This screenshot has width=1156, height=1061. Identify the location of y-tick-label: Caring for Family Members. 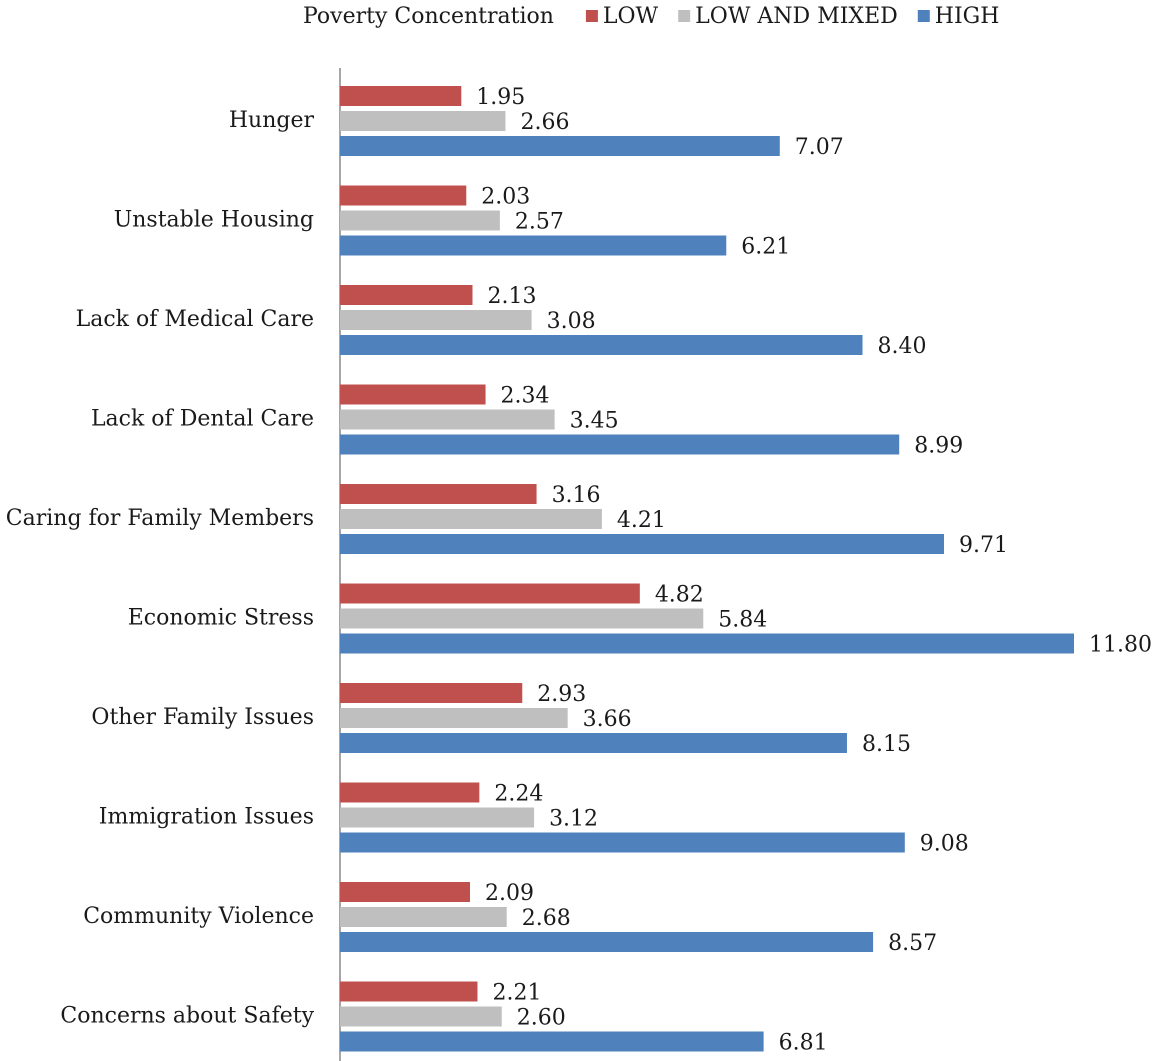
(160, 518).